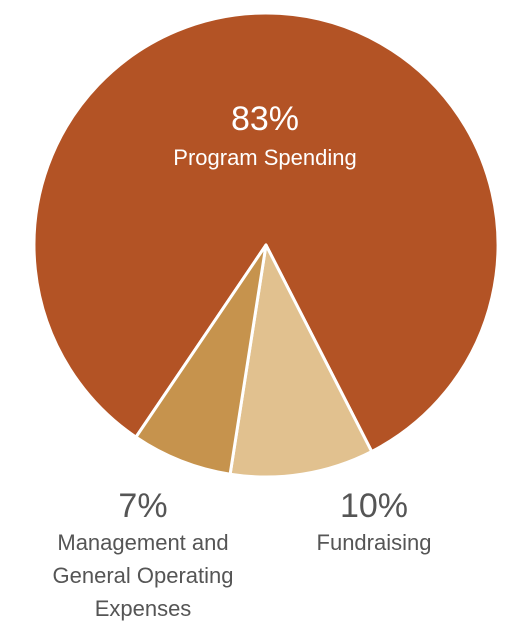  I want to click on slice-program-spending-name-label: Program Spending, so click(264, 157).